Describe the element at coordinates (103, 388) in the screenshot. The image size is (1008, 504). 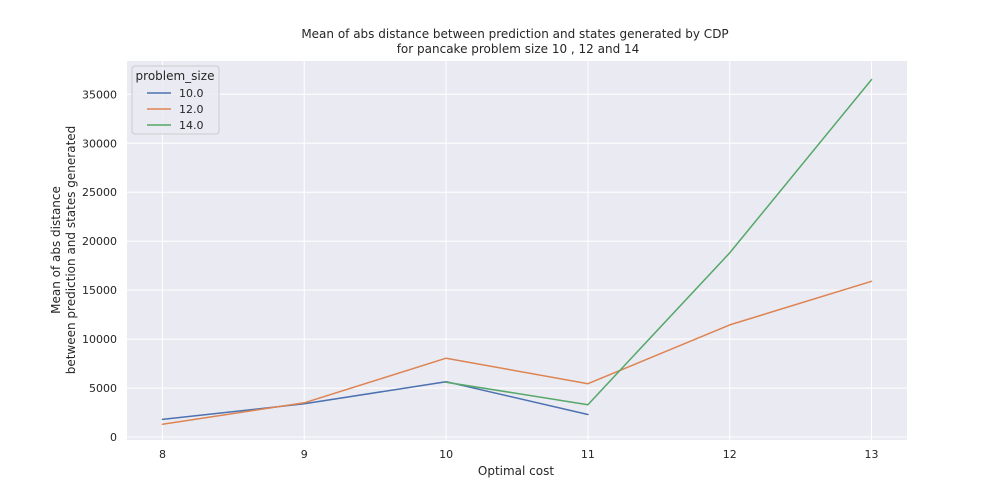
I see `y-tick-label: 5000` at that location.